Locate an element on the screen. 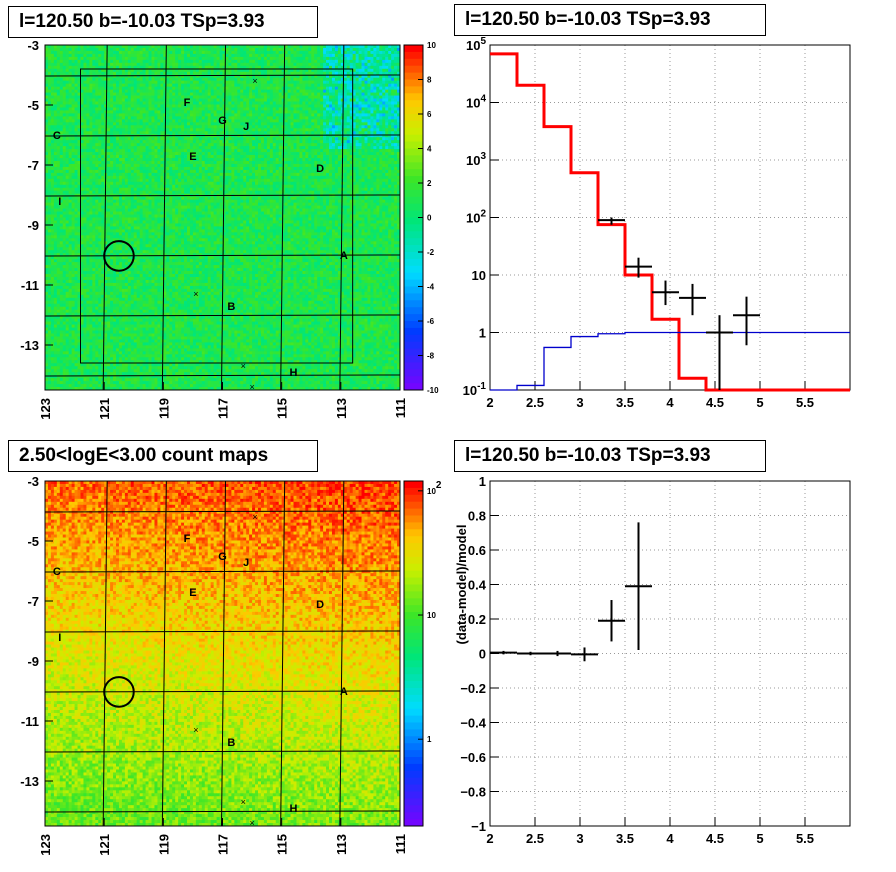  source-label-H: H is located at coordinates (294, 373).